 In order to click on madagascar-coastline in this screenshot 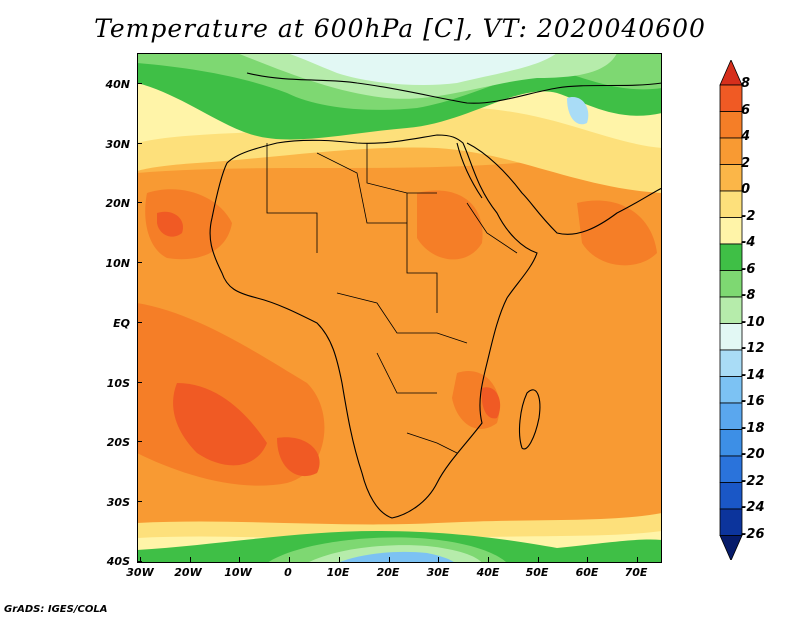, I will do `click(529, 419)`.